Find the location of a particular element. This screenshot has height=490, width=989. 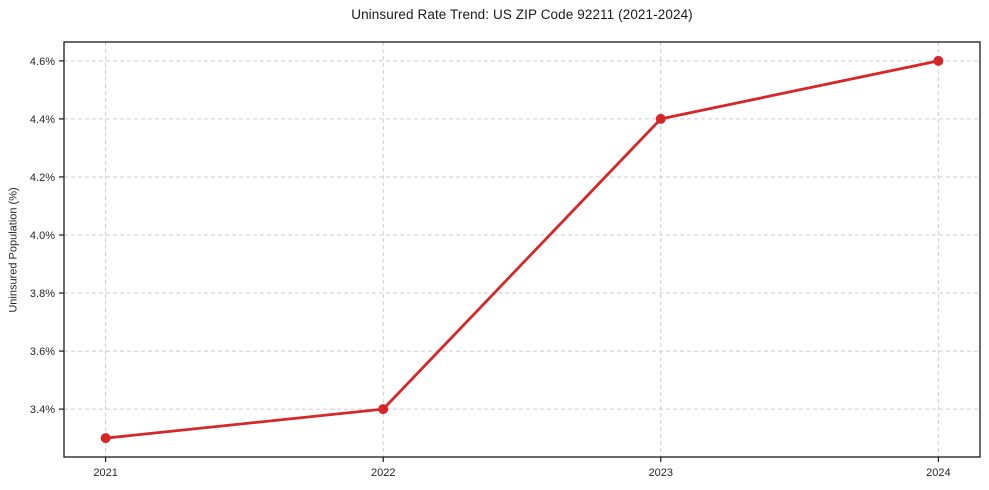

y-tick-label: 3.6% is located at coordinates (42, 352).